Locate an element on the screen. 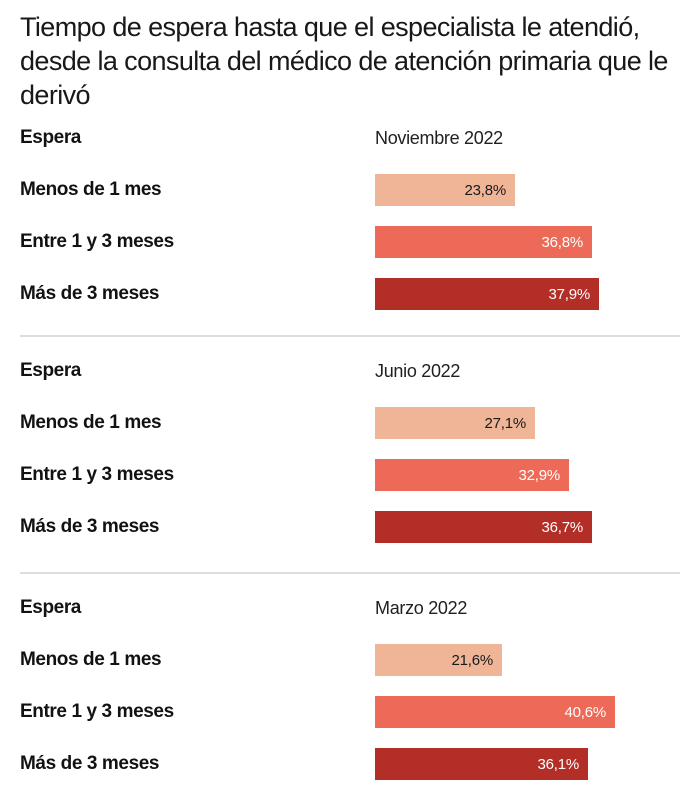 Image resolution: width=700 pixels, height=800 pixels. value-label: 37,9% is located at coordinates (569, 294).